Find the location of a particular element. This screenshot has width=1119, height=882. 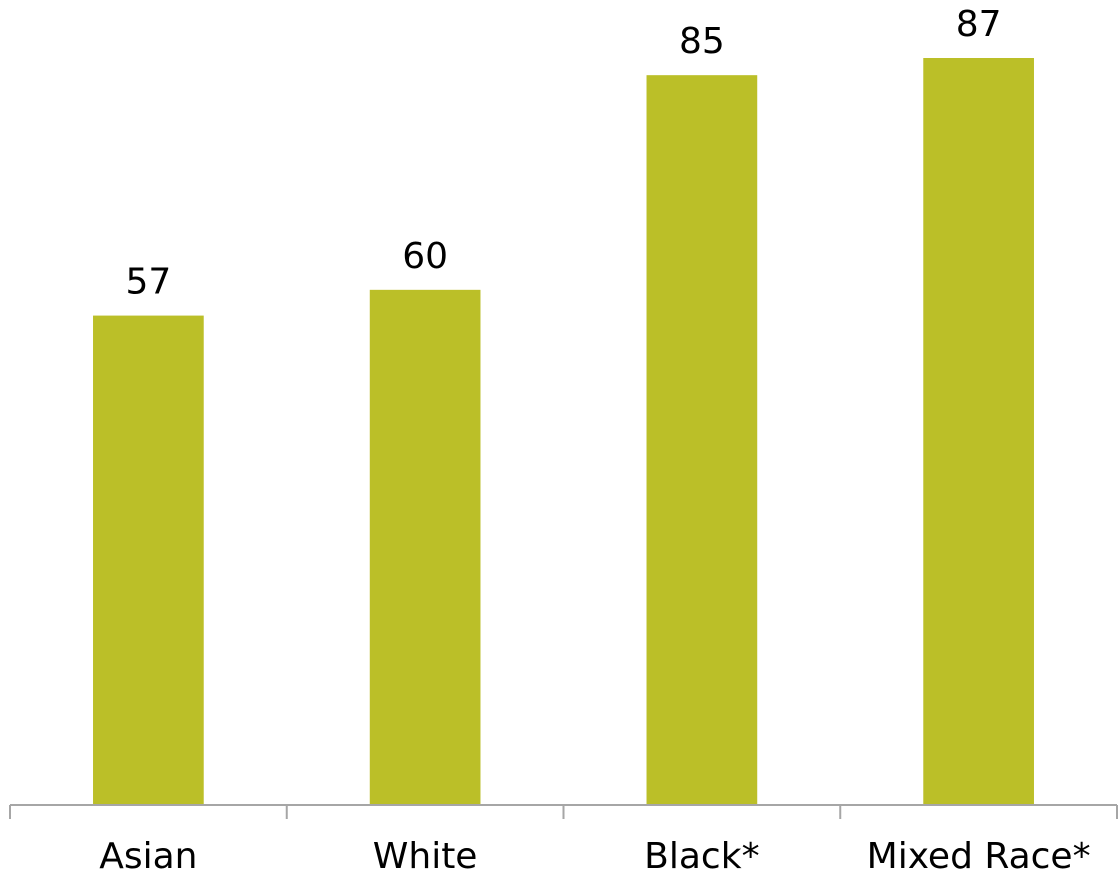

bar-black is located at coordinates (702, 440).